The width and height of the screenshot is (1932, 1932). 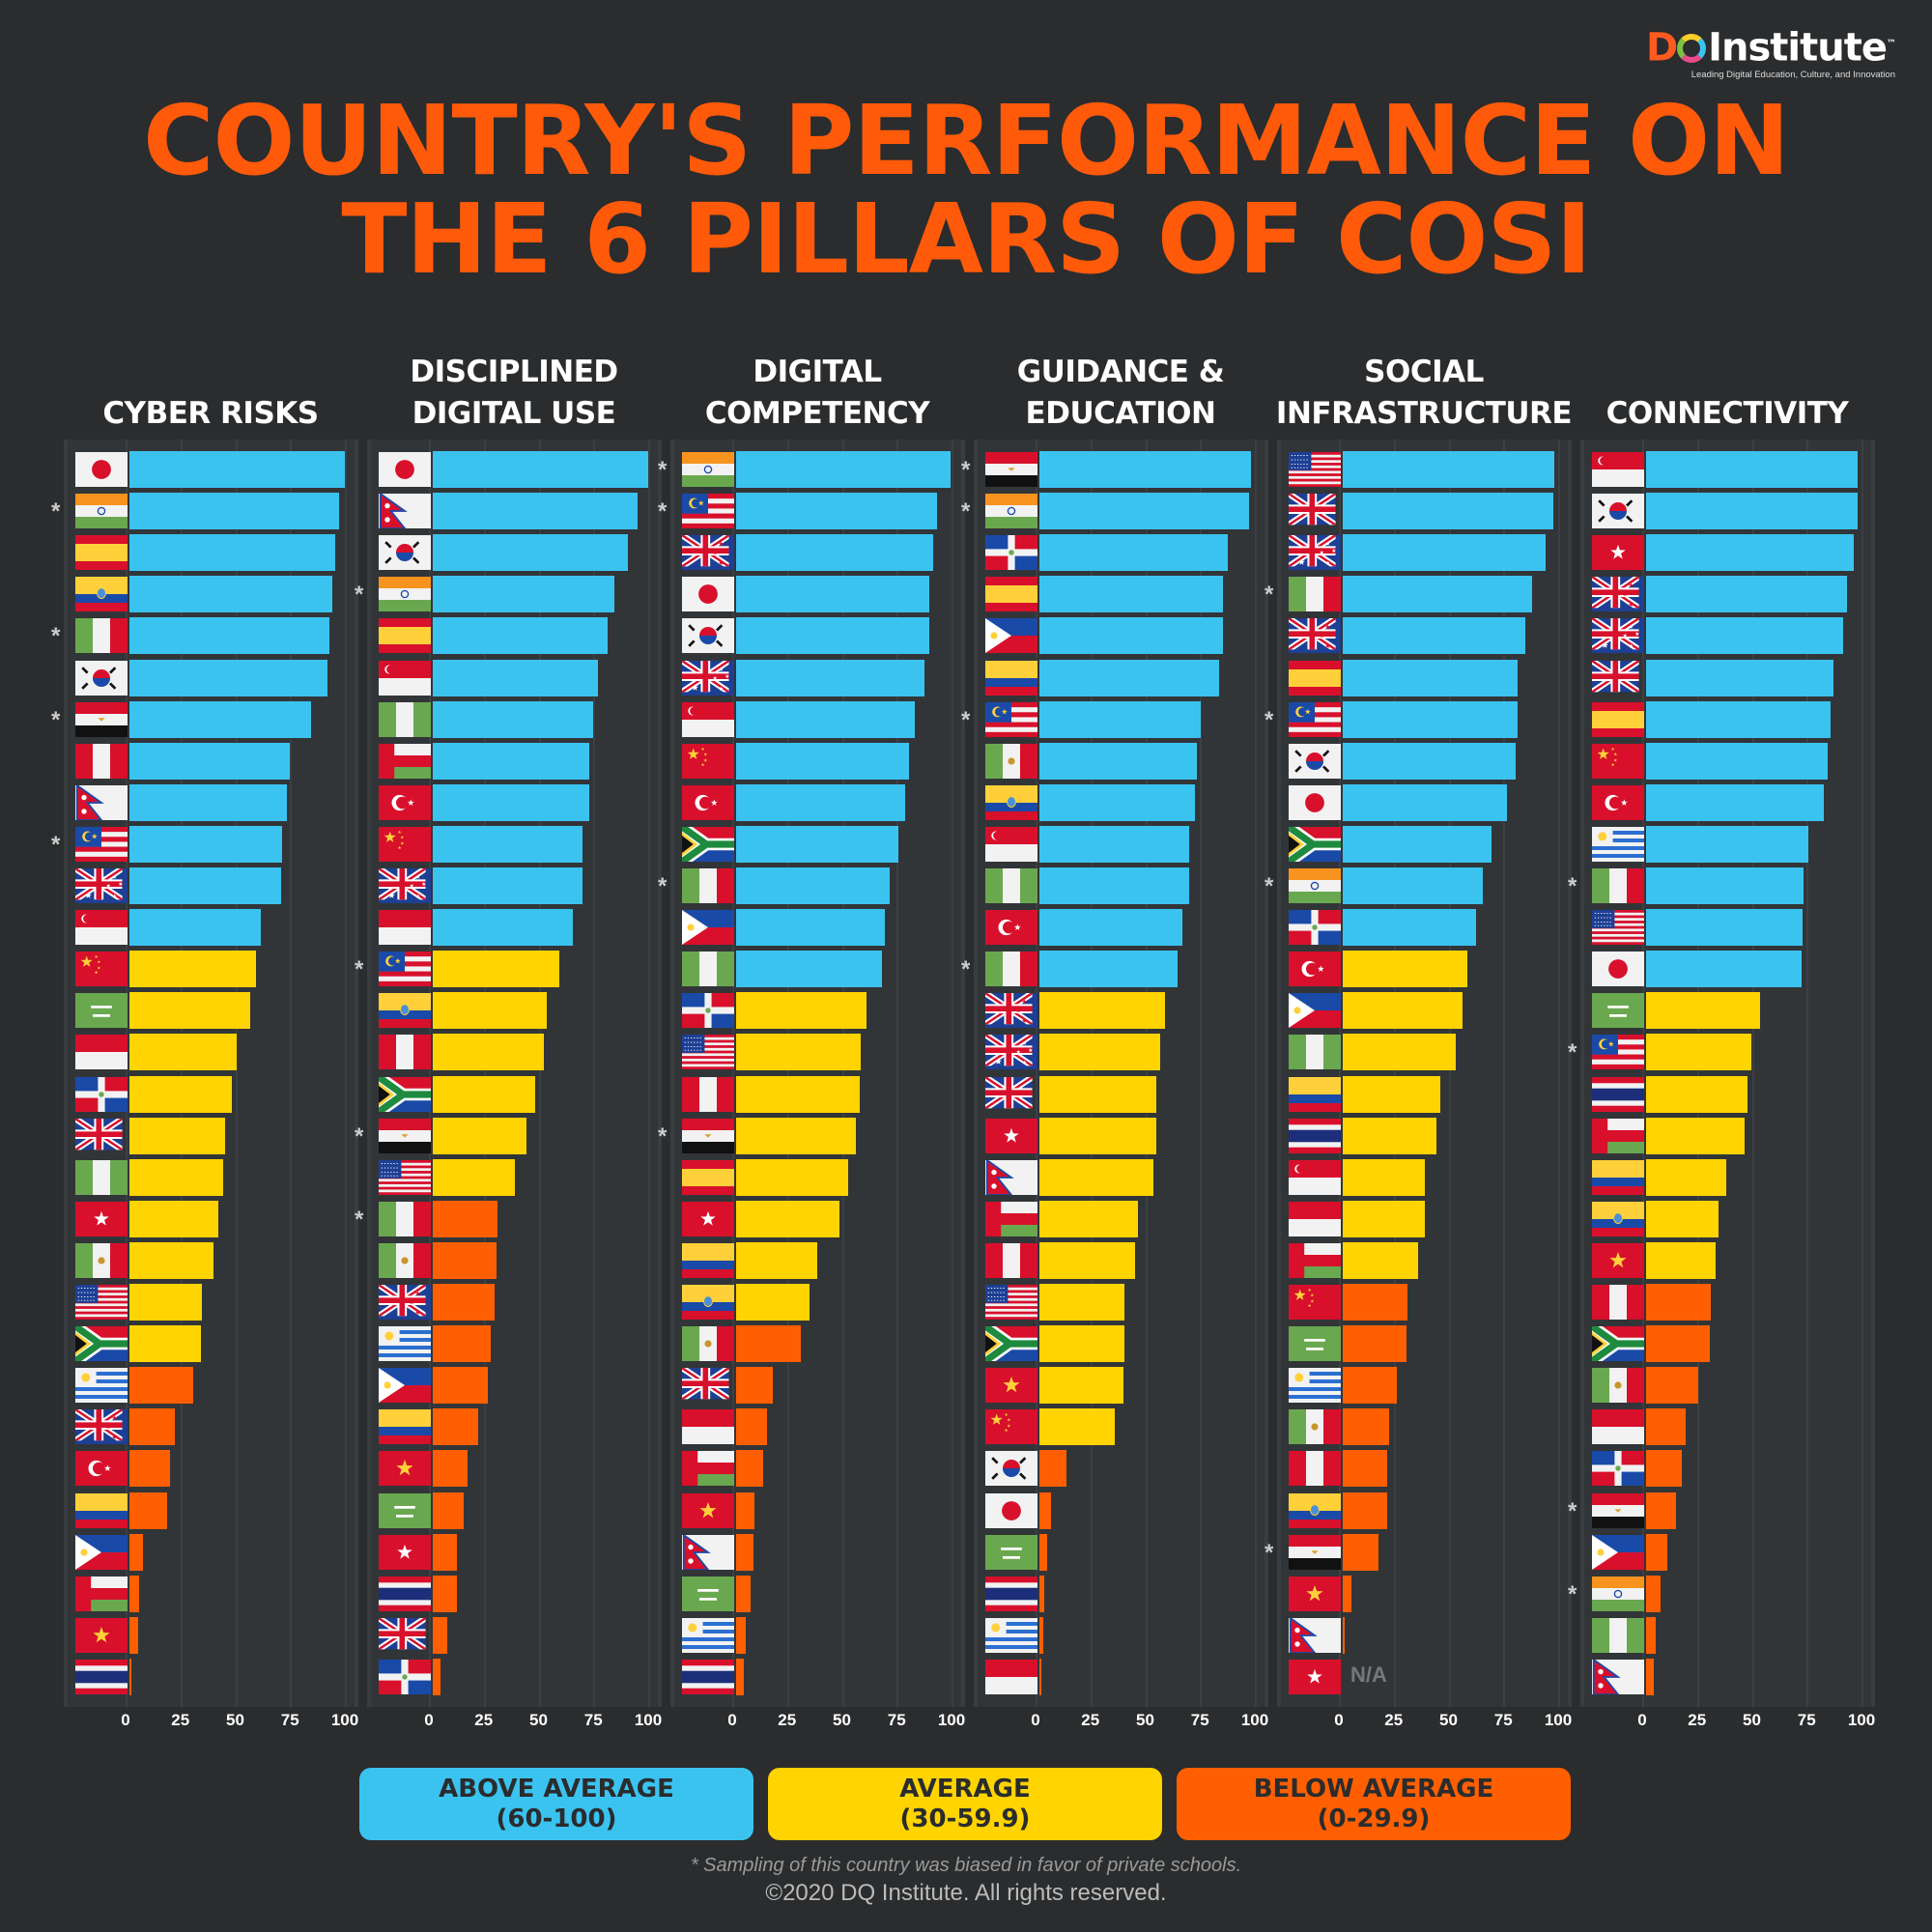 I want to click on logo-q-ring-icon, so click(x=1692, y=49).